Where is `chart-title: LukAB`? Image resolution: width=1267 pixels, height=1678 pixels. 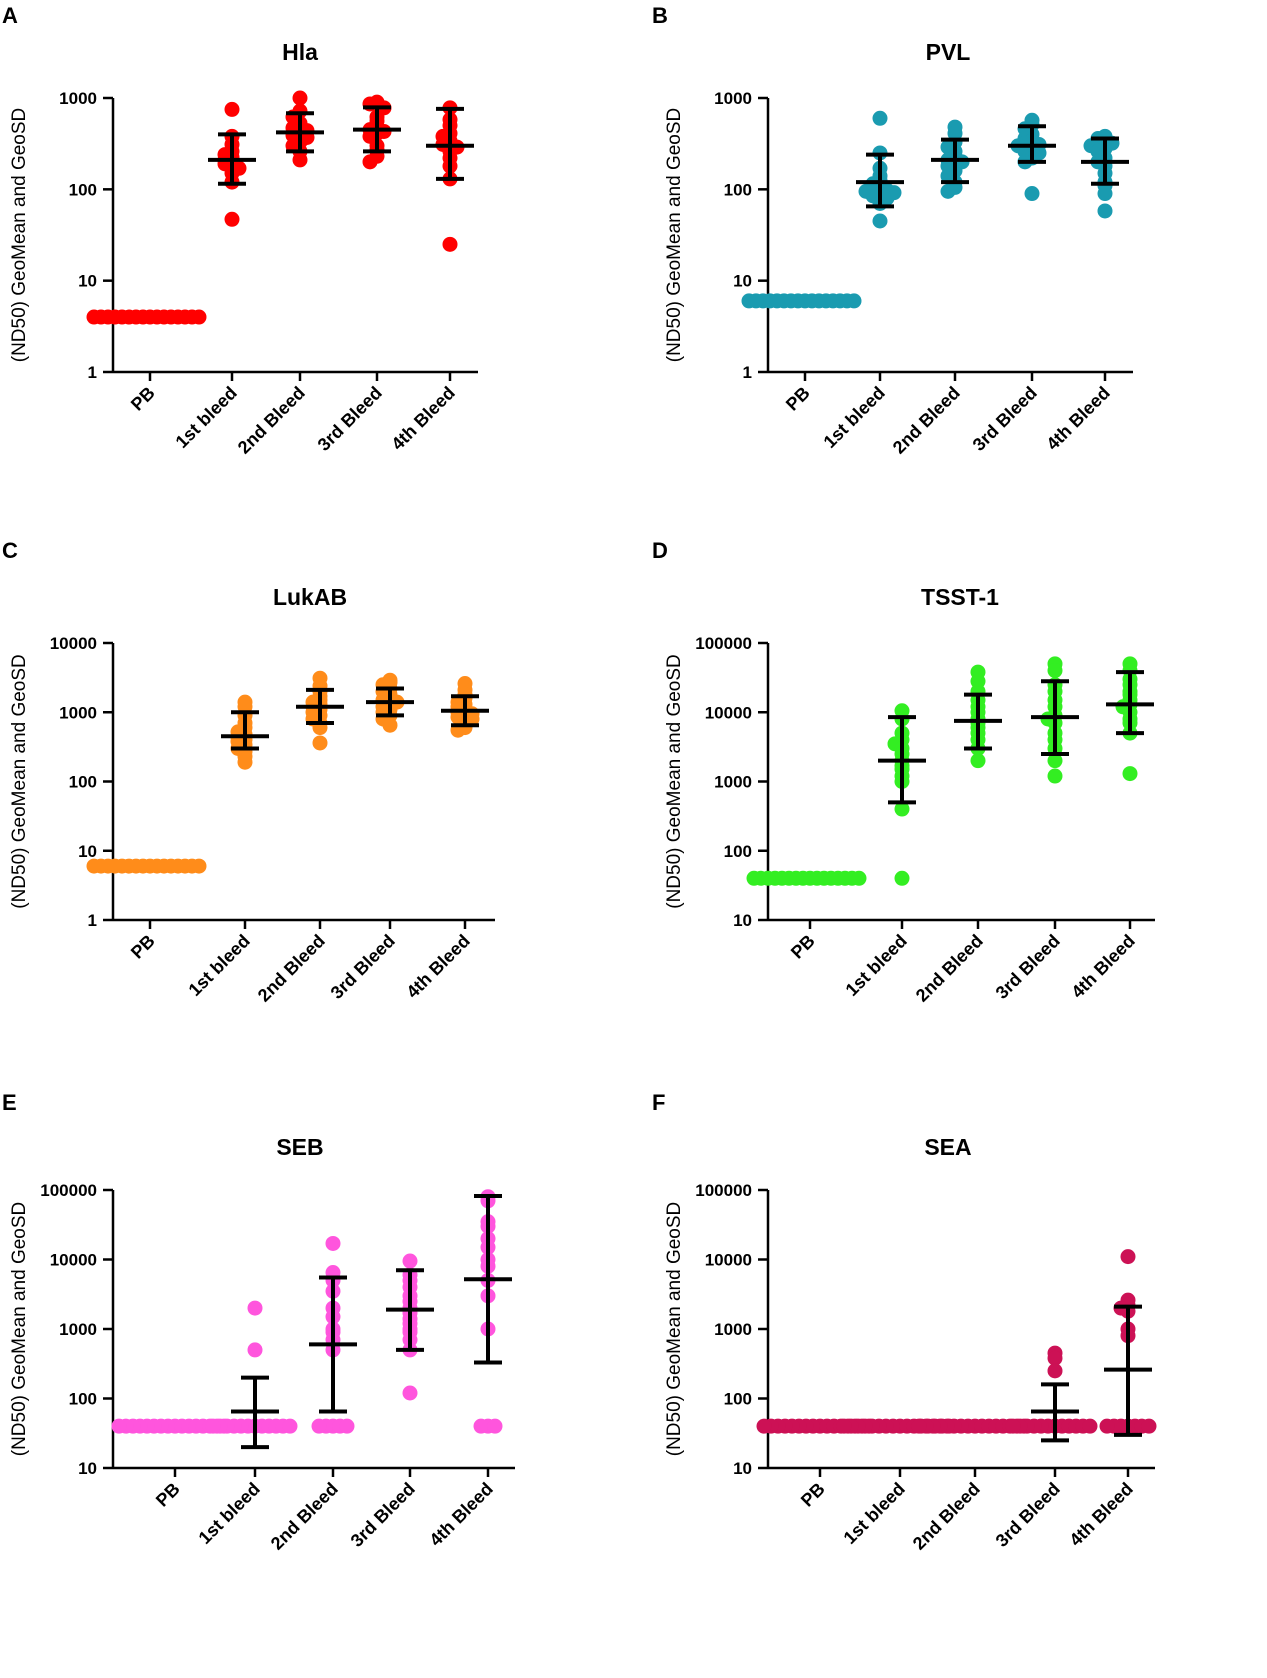 chart-title: LukAB is located at coordinates (310, 597).